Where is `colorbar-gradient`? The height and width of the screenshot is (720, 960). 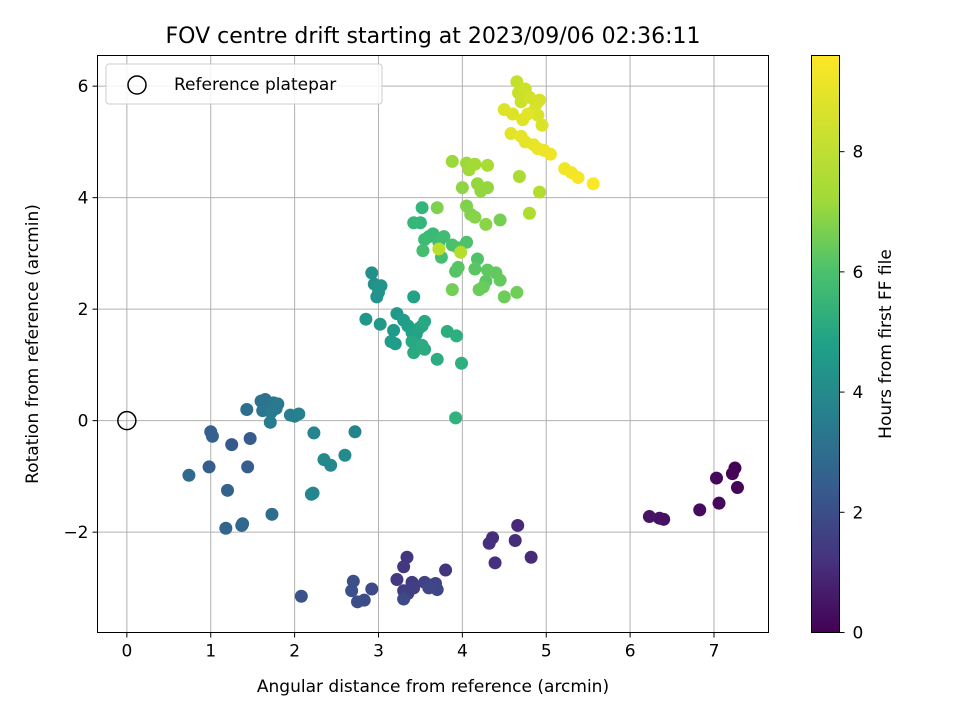 colorbar-gradient is located at coordinates (825, 344).